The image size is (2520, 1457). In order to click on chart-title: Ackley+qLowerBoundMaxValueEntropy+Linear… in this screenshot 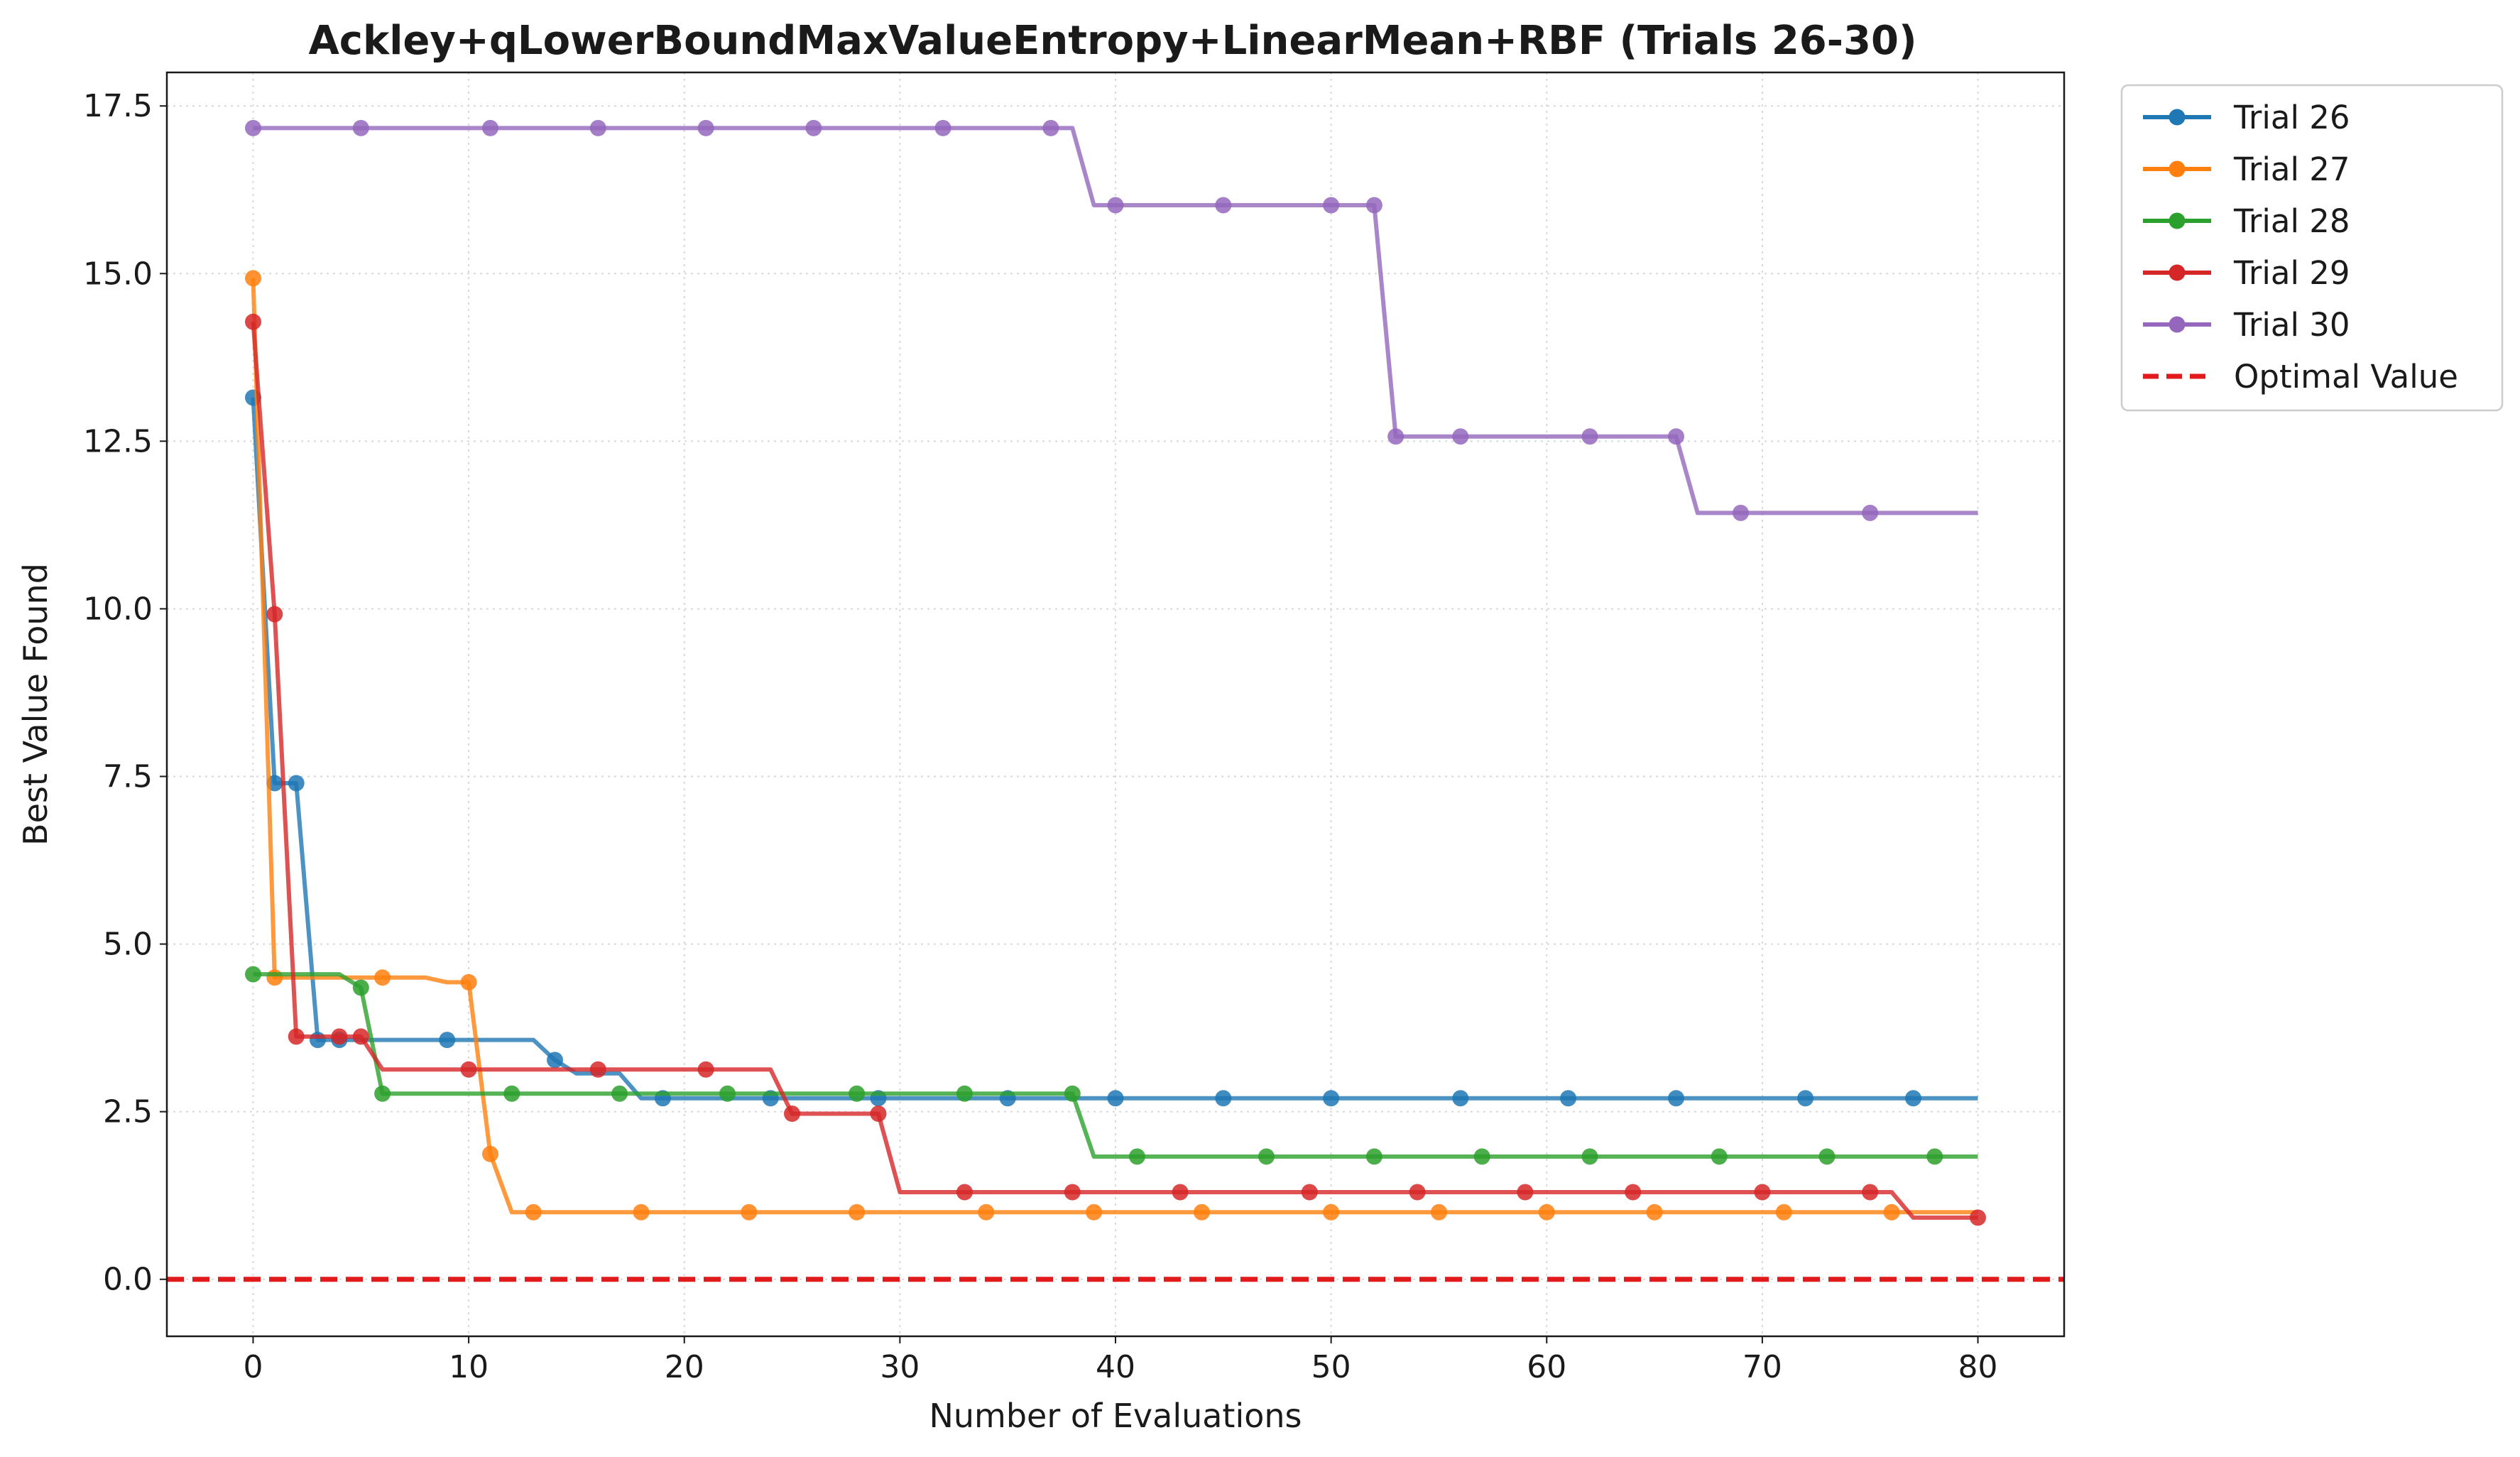, I will do `click(1112, 41)`.